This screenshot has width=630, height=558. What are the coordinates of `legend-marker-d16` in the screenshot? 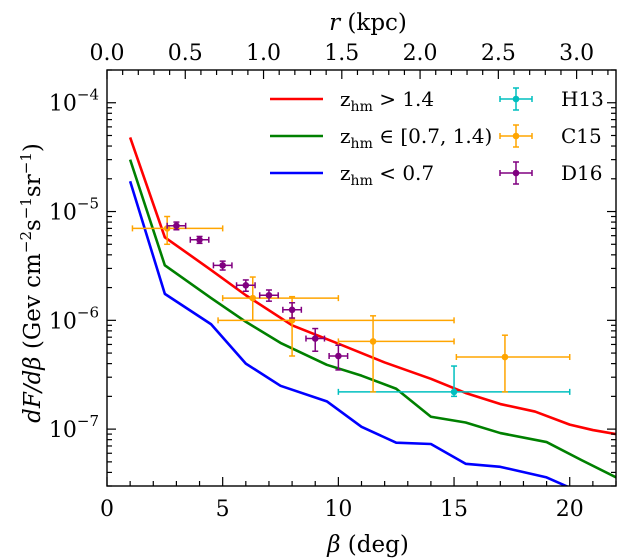 It's located at (516, 173).